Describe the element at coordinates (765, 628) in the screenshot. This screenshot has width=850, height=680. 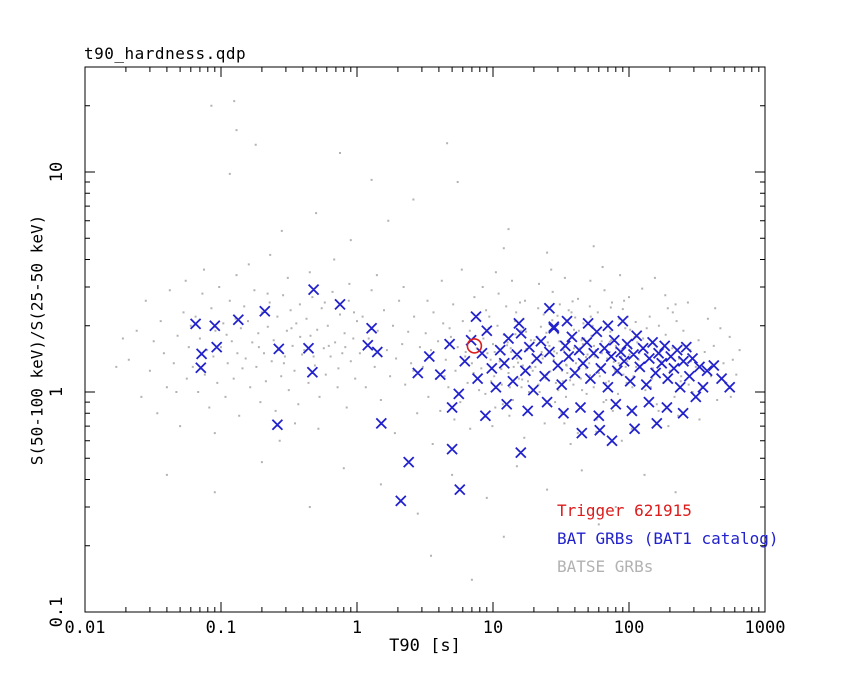
I see `x-tick-label-1000: 1000` at that location.